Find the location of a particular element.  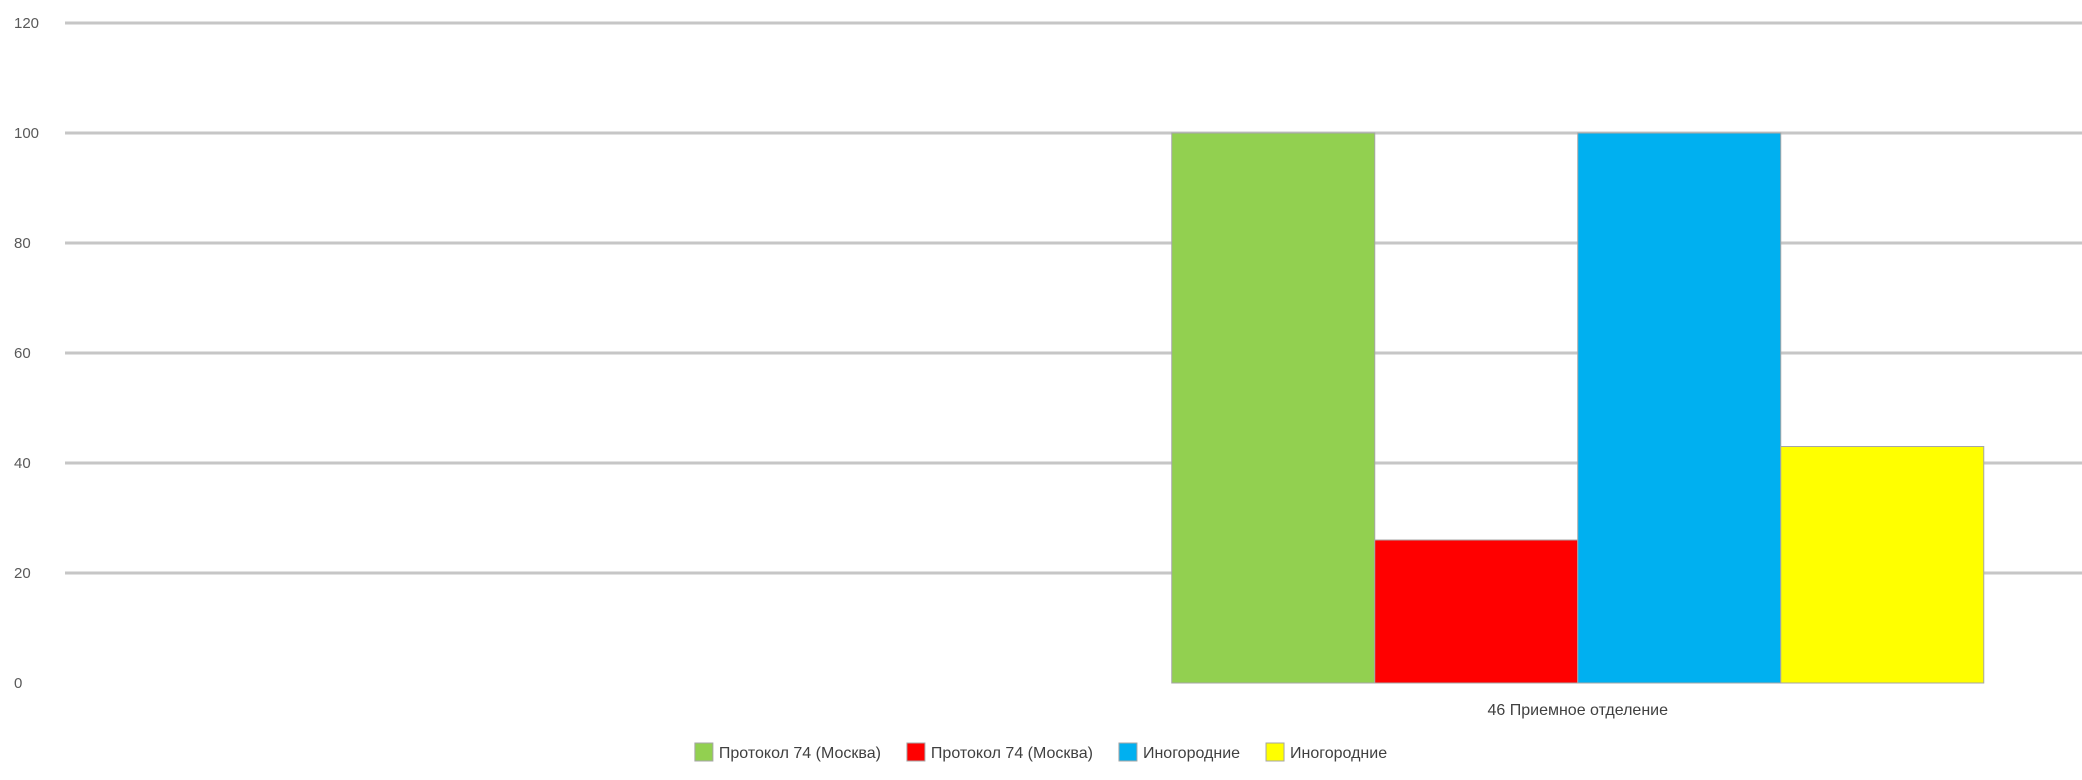

y-tick-label: 40 is located at coordinates (22, 463).